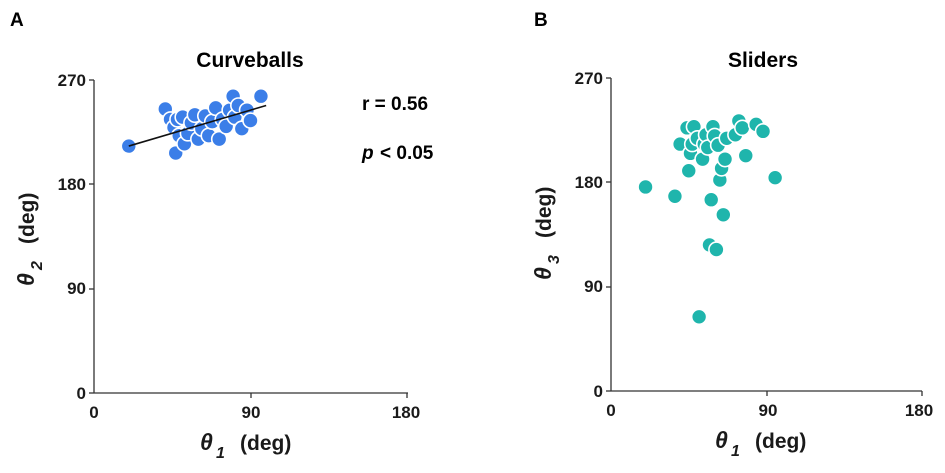 The width and height of the screenshot is (945, 473). Describe the element at coordinates (37, 266) in the screenshot. I see `y-axis-subscript: 2` at that location.